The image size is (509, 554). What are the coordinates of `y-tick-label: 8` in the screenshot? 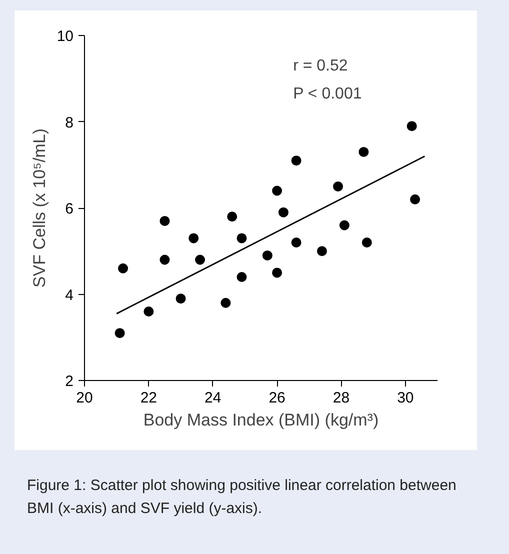 It's located at (69, 123).